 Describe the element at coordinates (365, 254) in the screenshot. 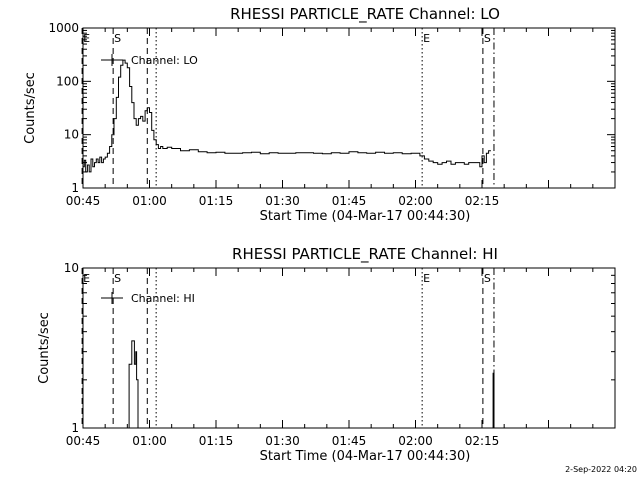

I see `chart-title: RHESSI PARTICLE_RATE Channel: HI` at that location.